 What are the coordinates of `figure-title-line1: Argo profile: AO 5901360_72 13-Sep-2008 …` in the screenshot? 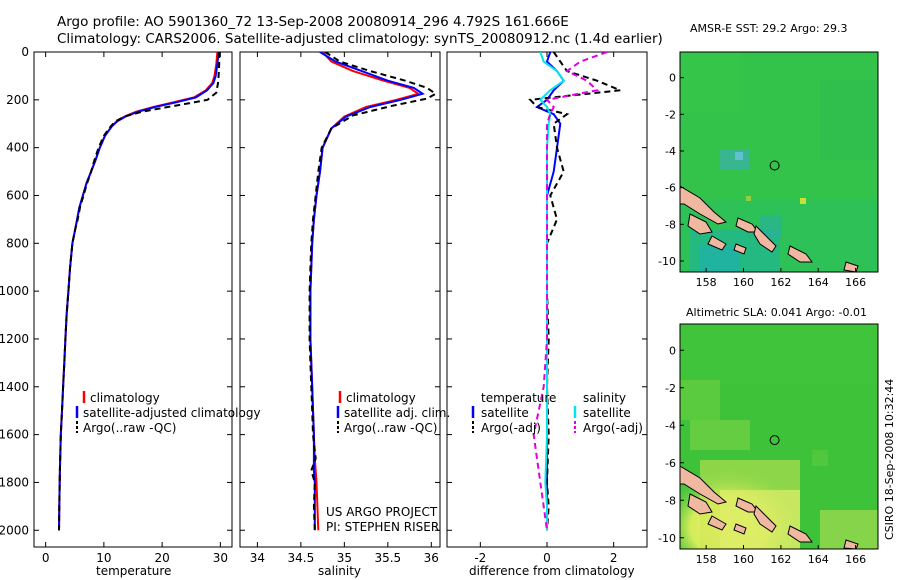 It's located at (313, 22).